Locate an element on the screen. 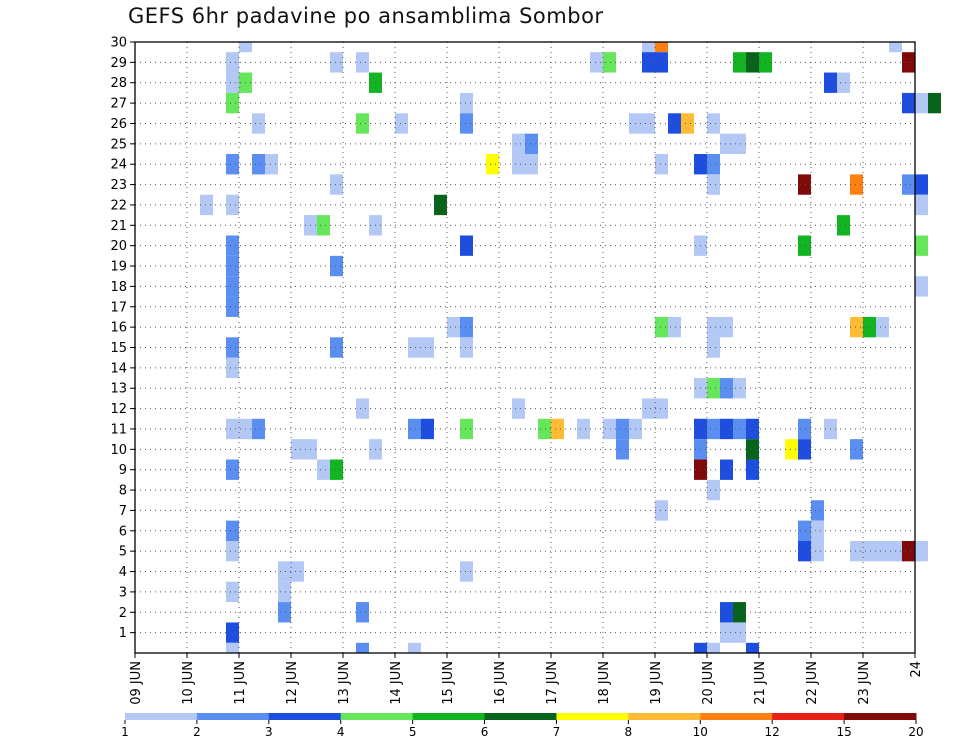  y-tick-label: 27 is located at coordinates (118, 104).